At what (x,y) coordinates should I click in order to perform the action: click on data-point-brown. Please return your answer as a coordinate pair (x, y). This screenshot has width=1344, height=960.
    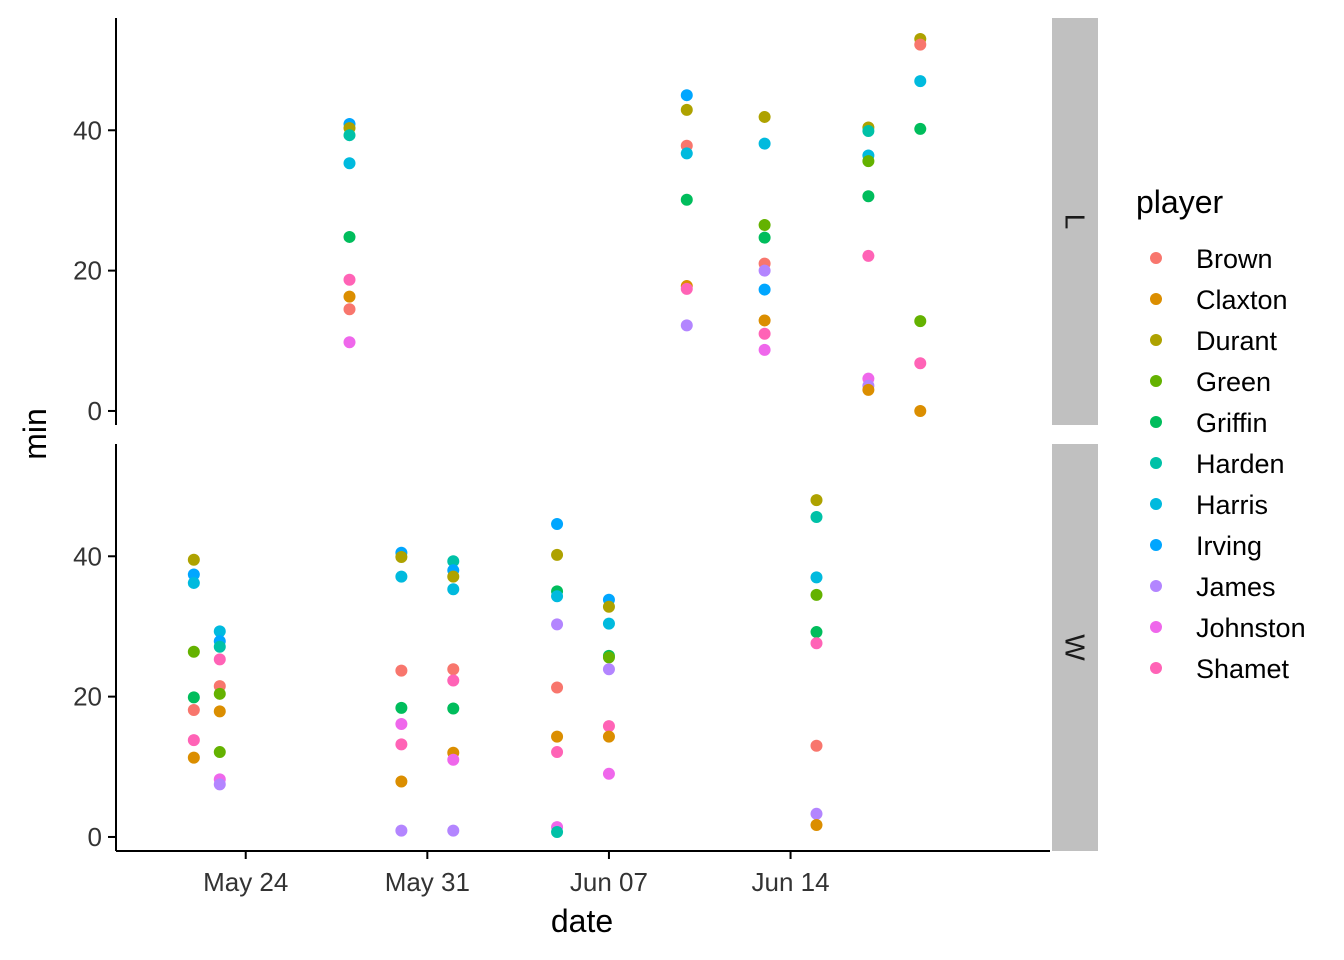
    Looking at the image, I should click on (920, 44).